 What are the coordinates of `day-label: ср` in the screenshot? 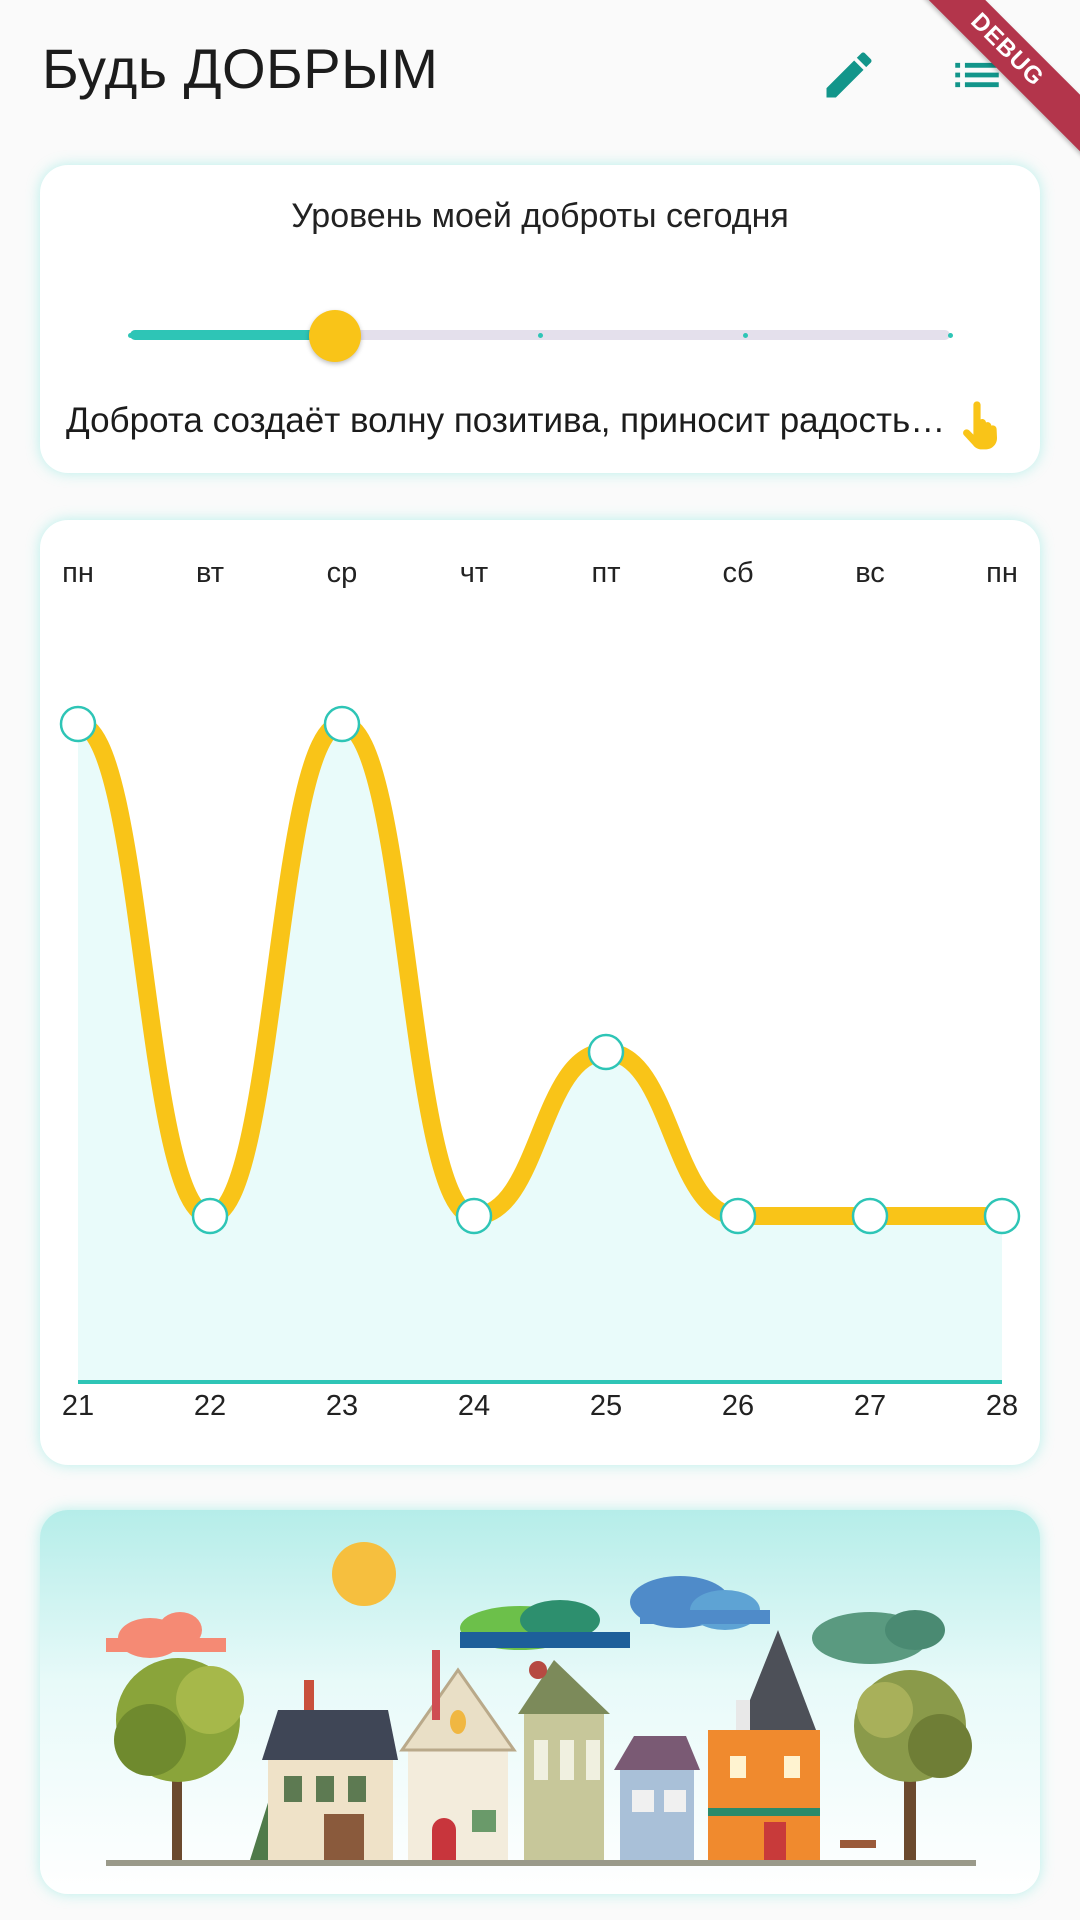 It's located at (342, 573).